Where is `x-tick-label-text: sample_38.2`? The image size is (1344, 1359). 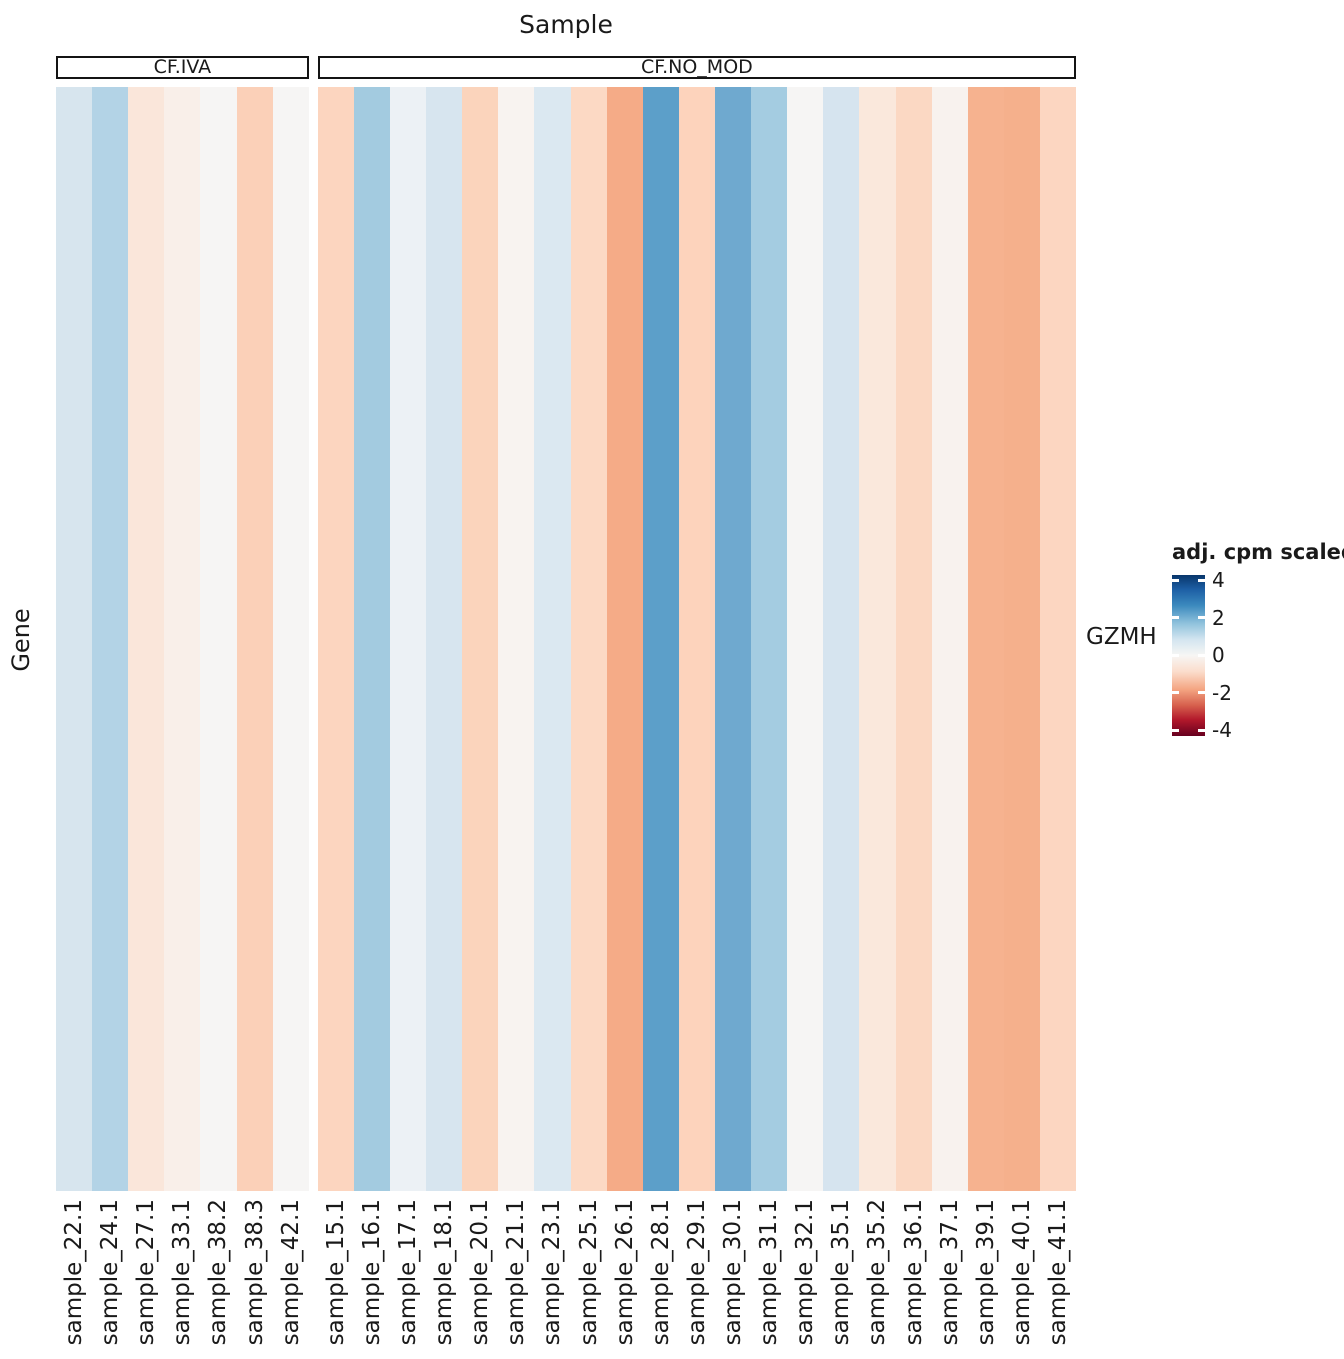 x-tick-label-text: sample_38.2 is located at coordinates (218, 1272).